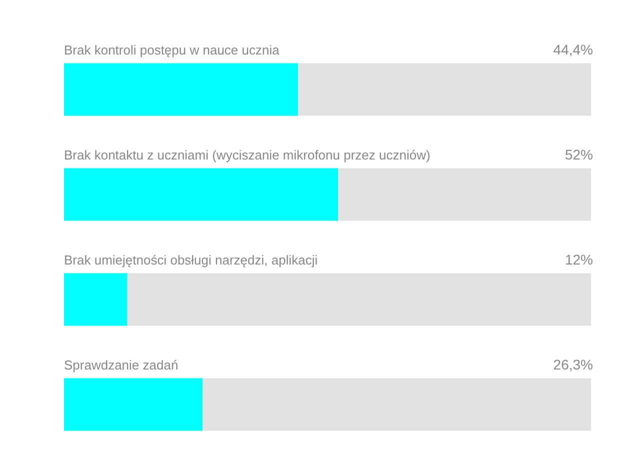 This screenshot has width=629, height=468. I want to click on data-label: 52%, so click(578, 154).